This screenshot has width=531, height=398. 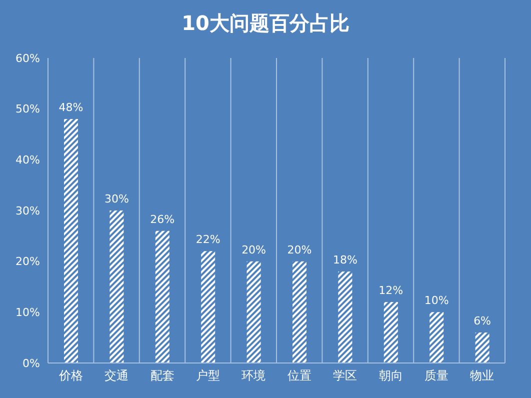 What do you see at coordinates (116, 375) in the screenshot?
I see `x-tick-label: 交通` at bounding box center [116, 375].